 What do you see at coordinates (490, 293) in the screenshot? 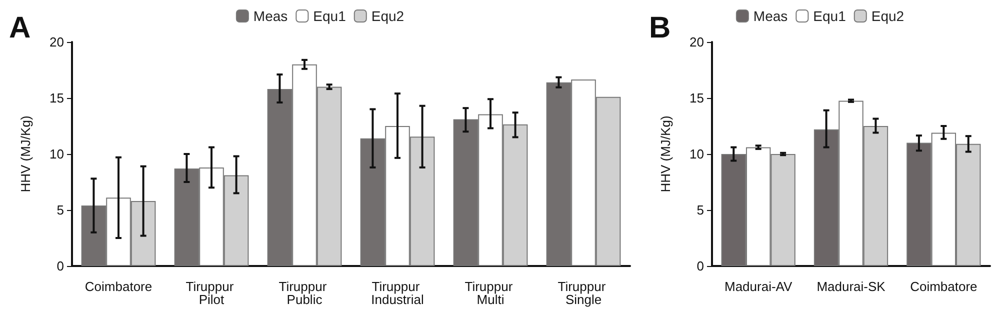
I see `x-tick-label: Tiruppur Multi` at bounding box center [490, 293].